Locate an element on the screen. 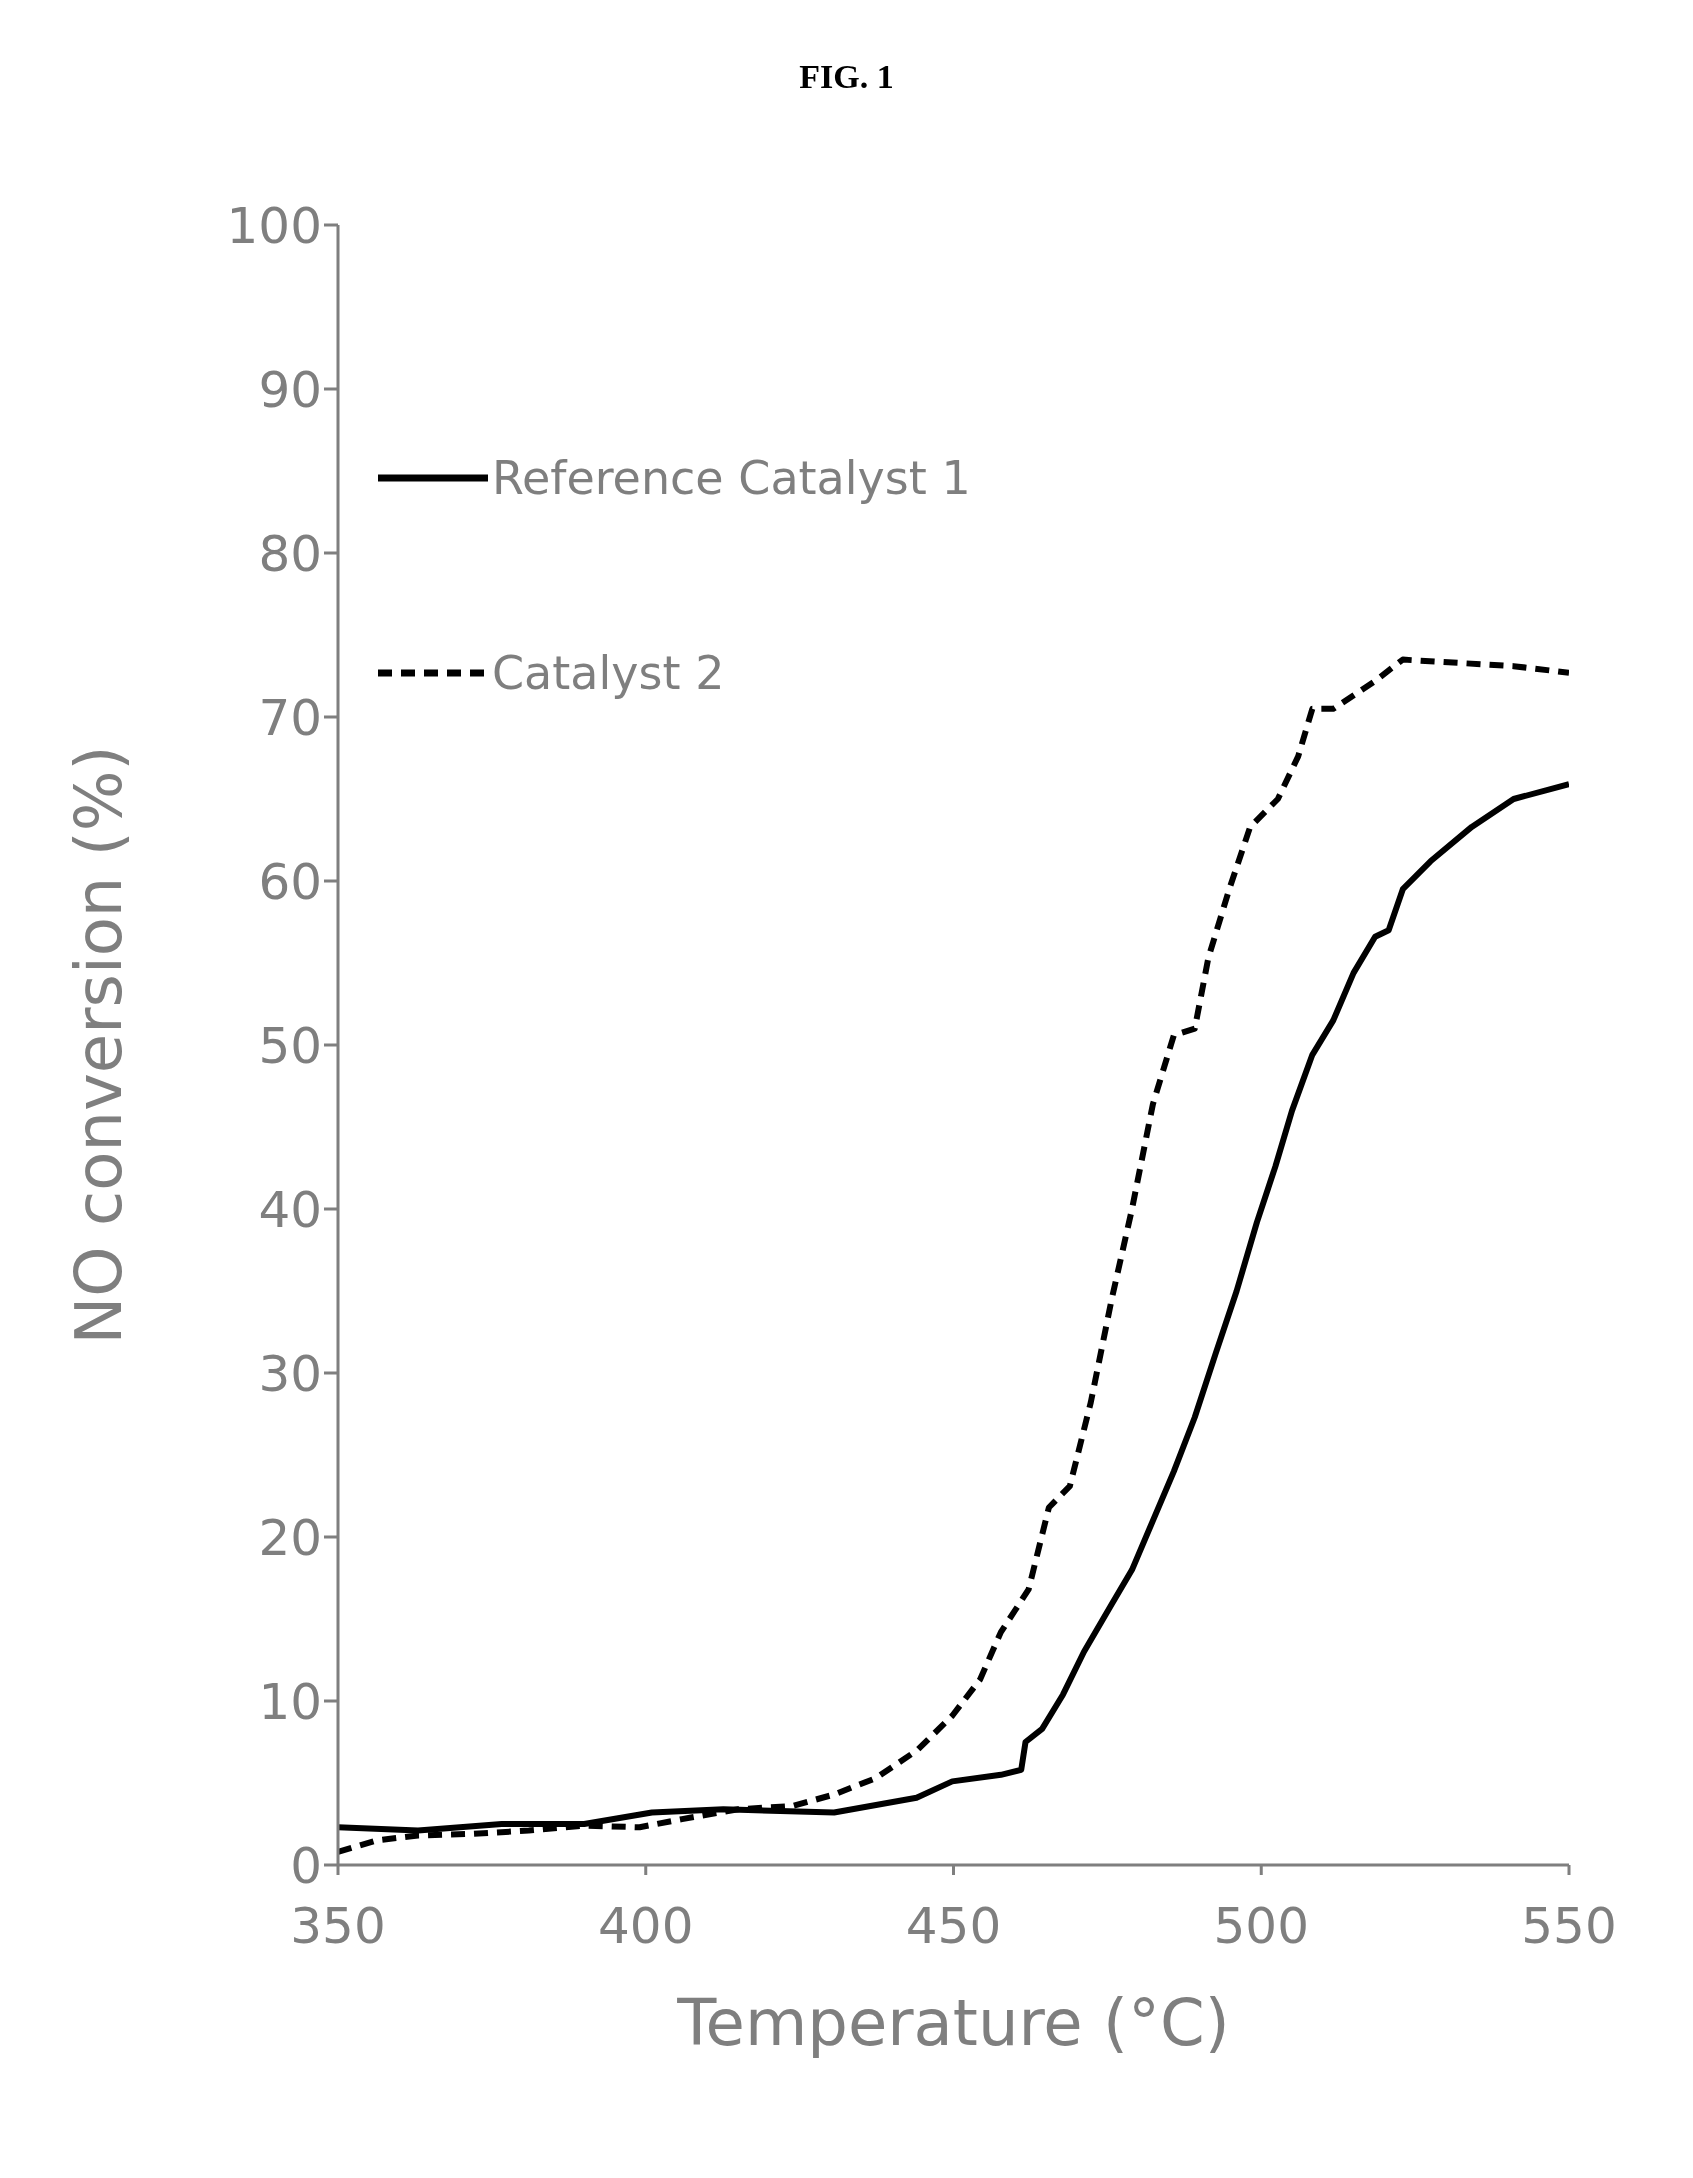  y-tick-label: 90 is located at coordinates (290, 389).